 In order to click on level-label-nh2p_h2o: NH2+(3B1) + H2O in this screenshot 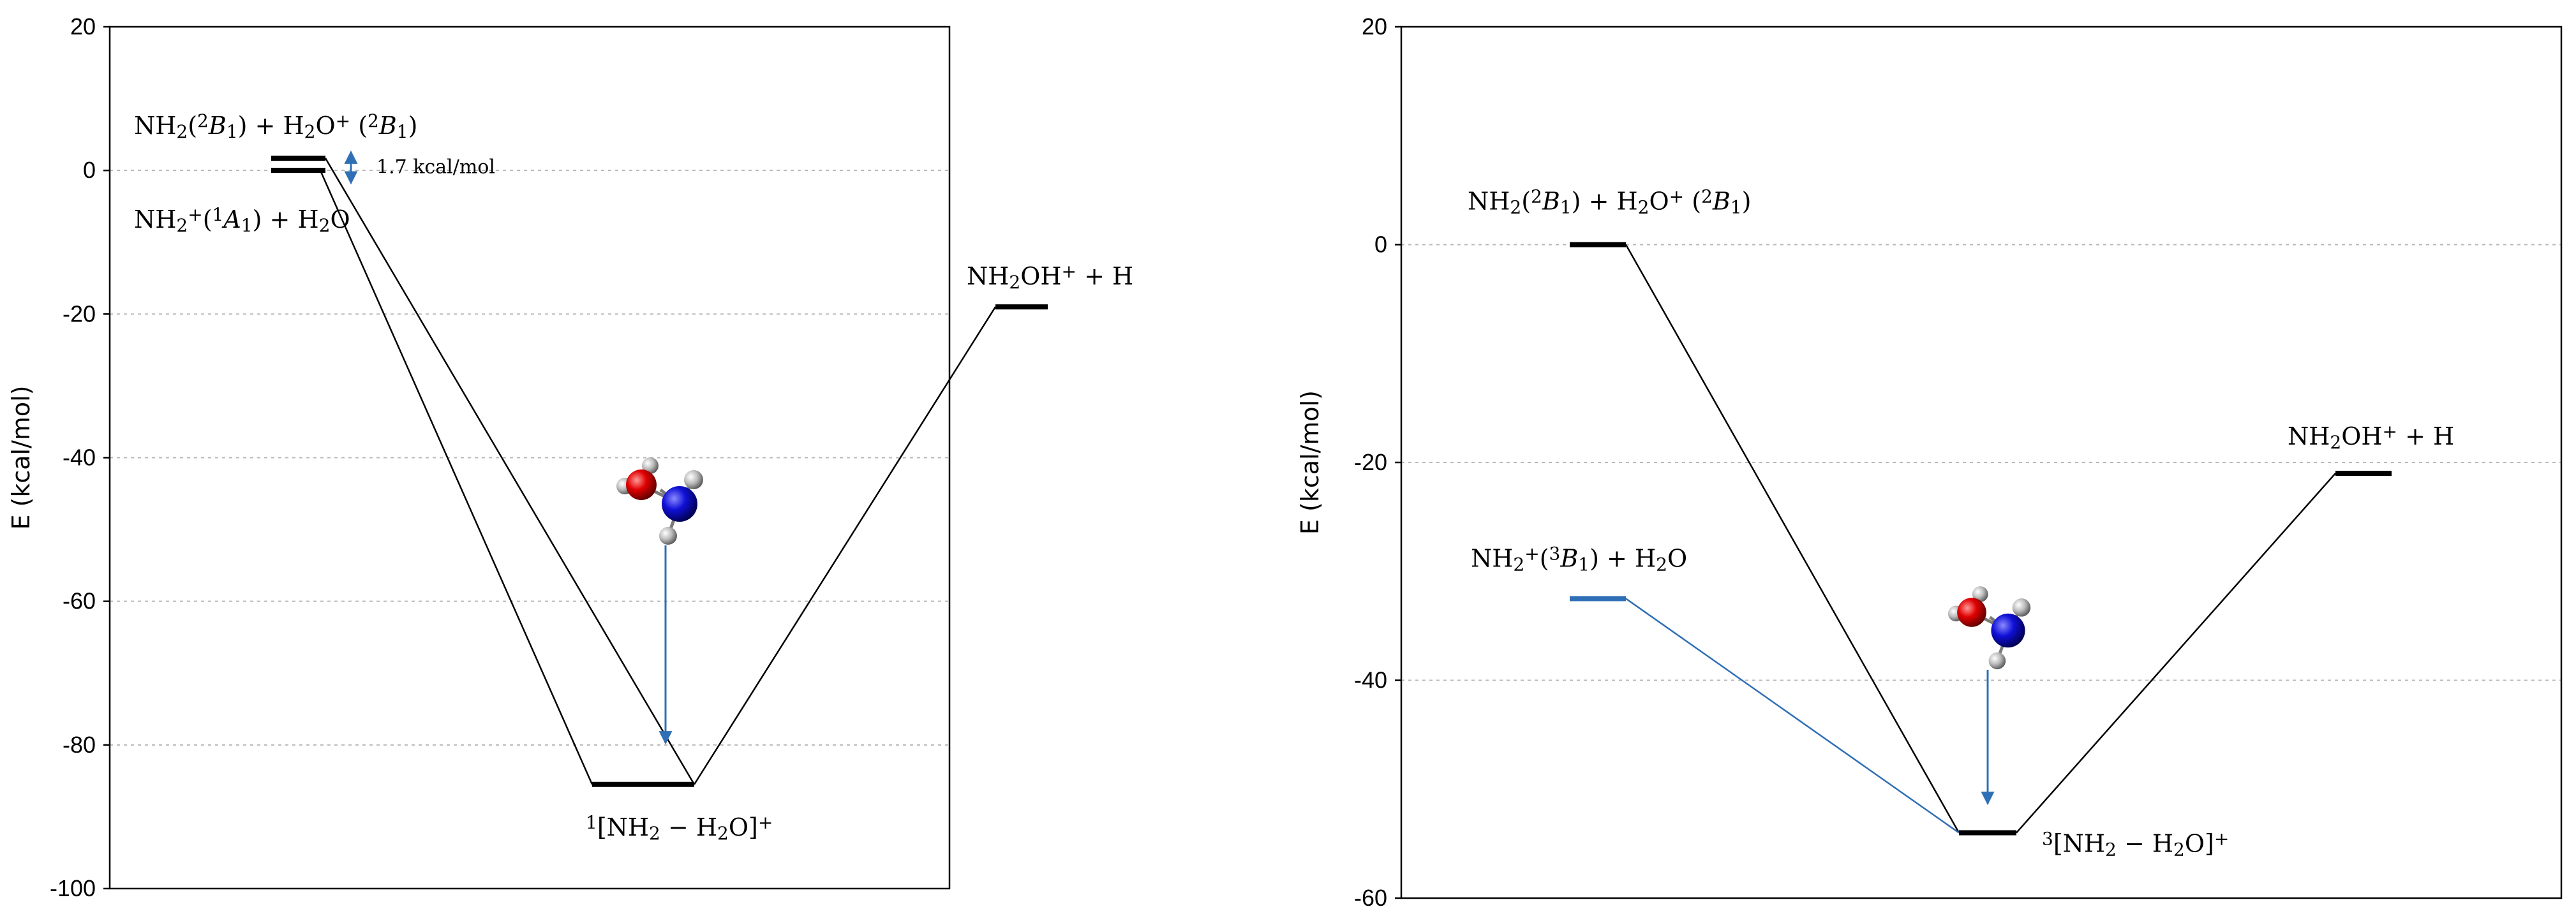, I will do `click(1579, 559)`.